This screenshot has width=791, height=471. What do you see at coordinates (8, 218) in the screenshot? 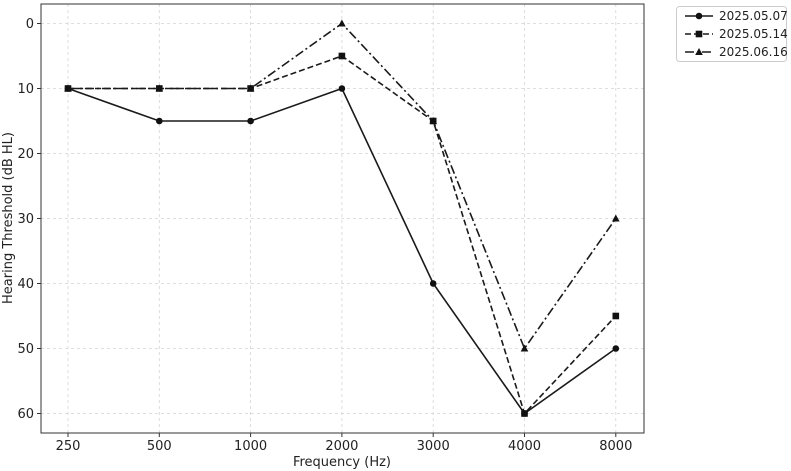
I see `y-axis-title: Hearing Threshold (dB HL)` at bounding box center [8, 218].